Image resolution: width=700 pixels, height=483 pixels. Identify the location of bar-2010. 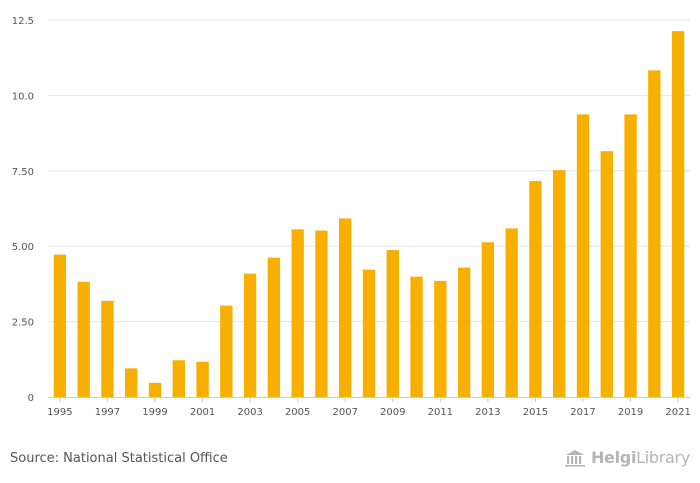
(416, 336).